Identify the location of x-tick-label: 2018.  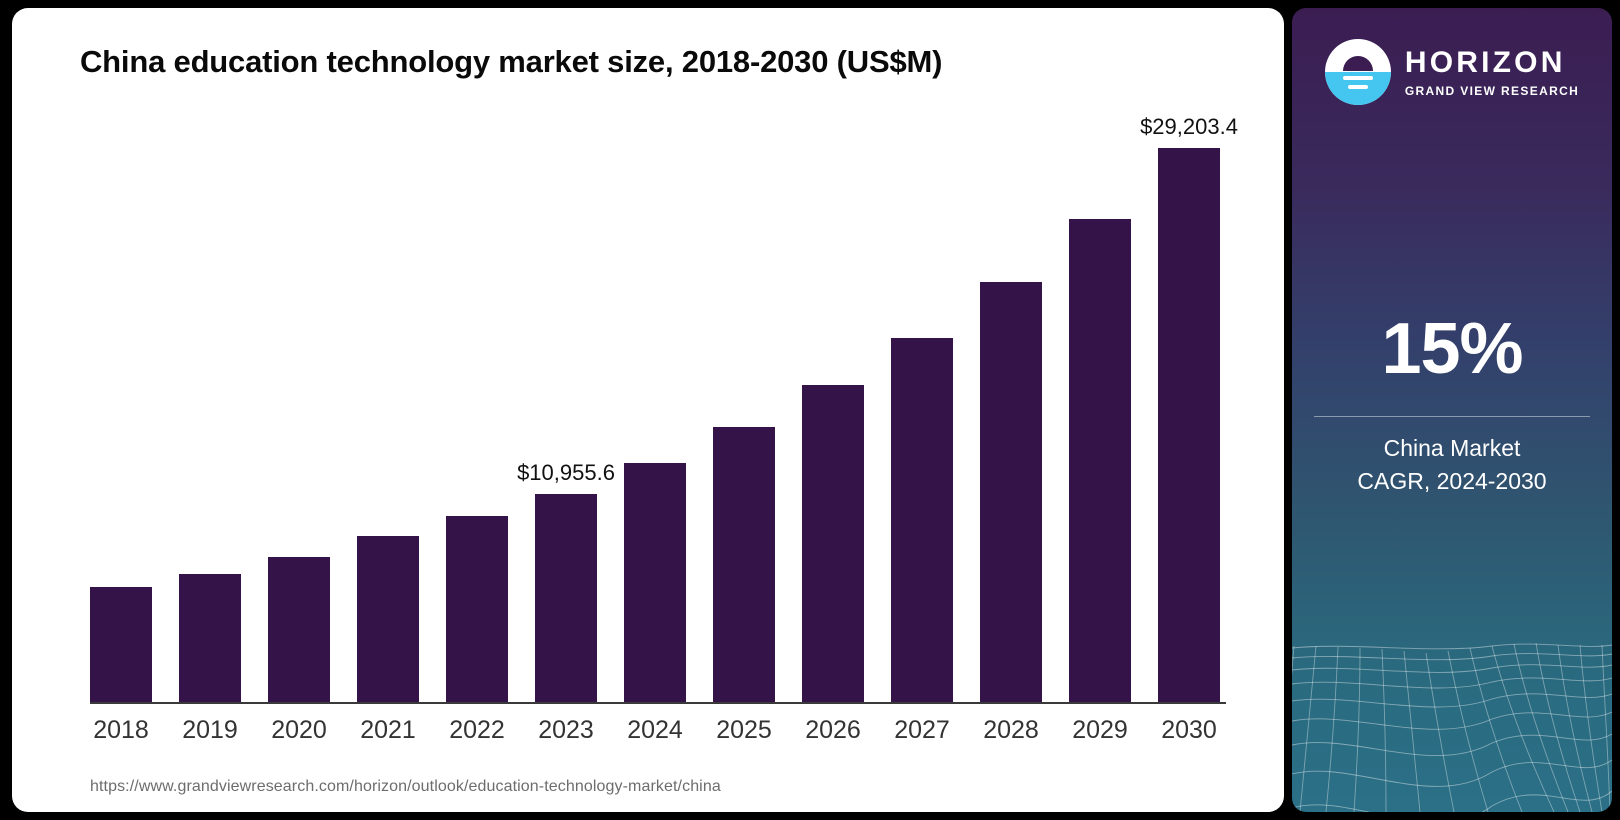
(121, 729).